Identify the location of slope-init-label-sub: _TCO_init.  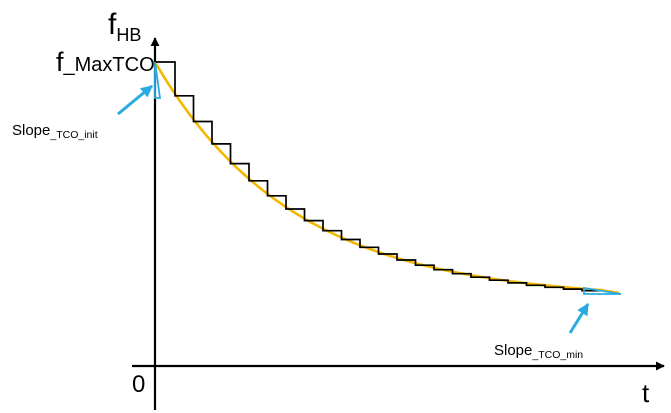
(73, 135).